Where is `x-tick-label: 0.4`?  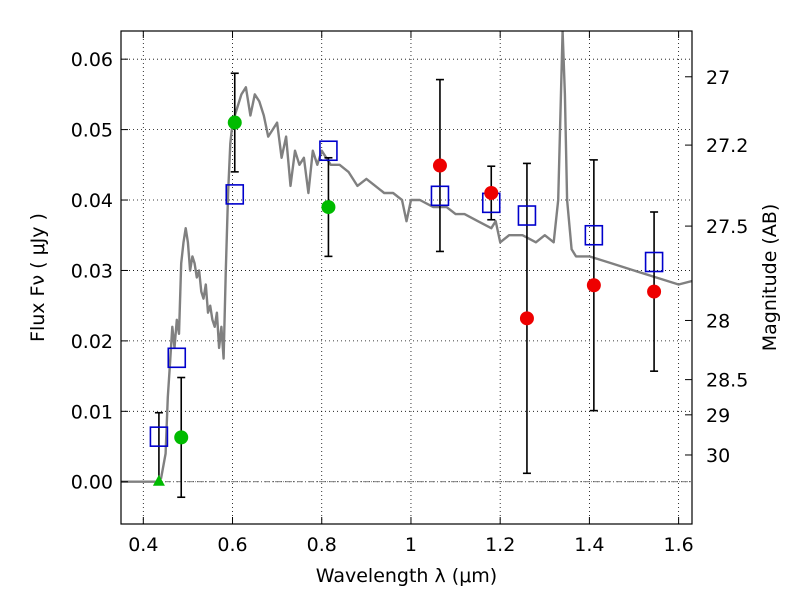
x-tick-label: 0.4 is located at coordinates (143, 545).